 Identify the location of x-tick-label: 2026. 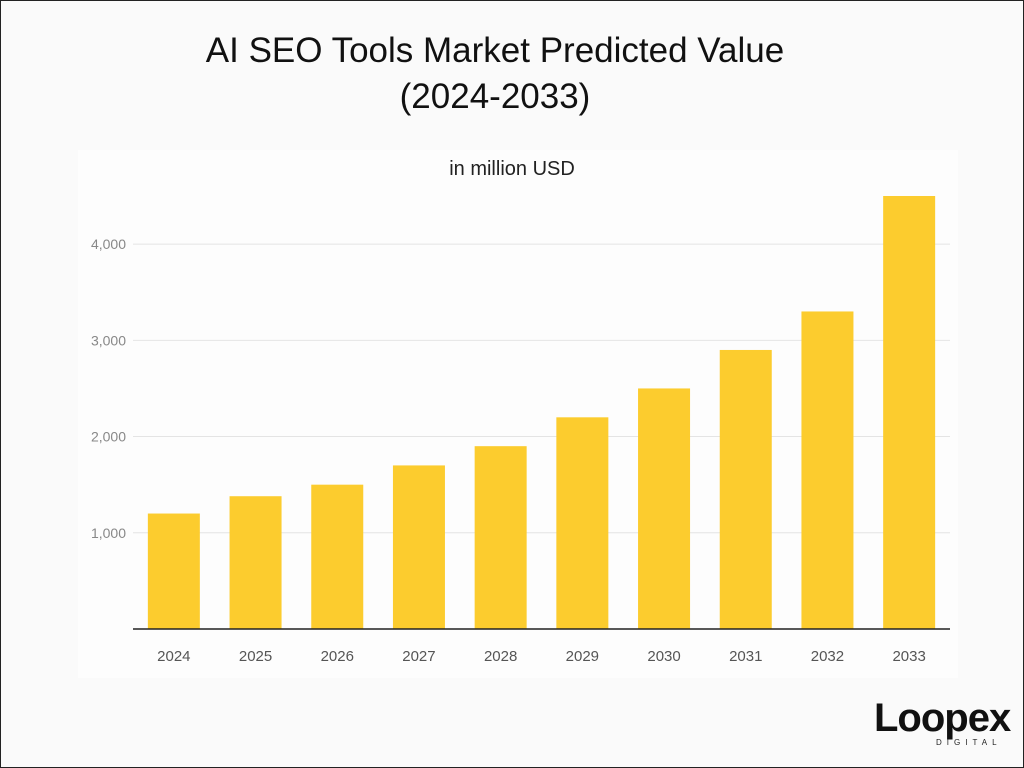
(337, 656).